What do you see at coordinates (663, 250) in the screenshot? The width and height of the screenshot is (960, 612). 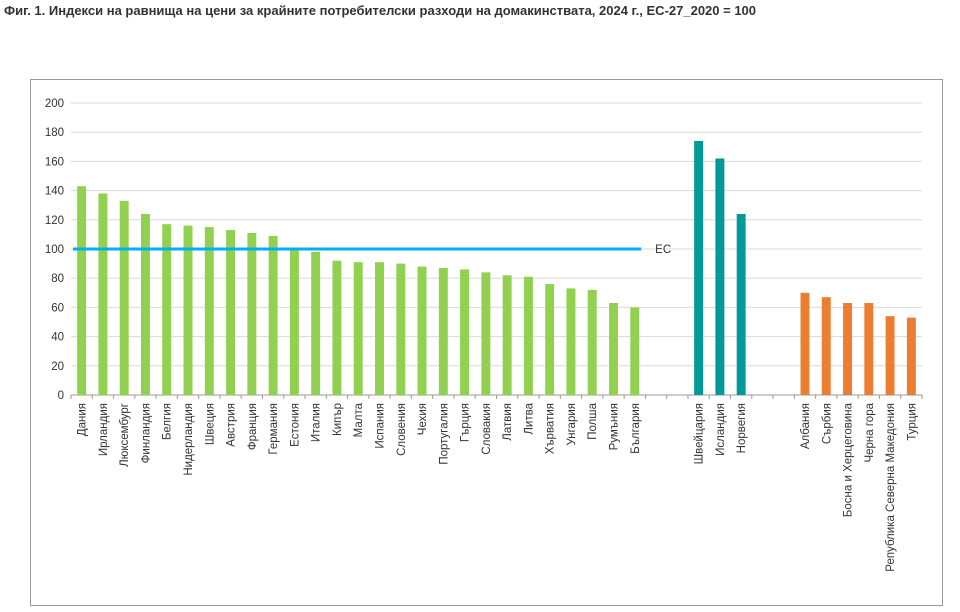 I see `eu-reference-label: ЕС` at bounding box center [663, 250].